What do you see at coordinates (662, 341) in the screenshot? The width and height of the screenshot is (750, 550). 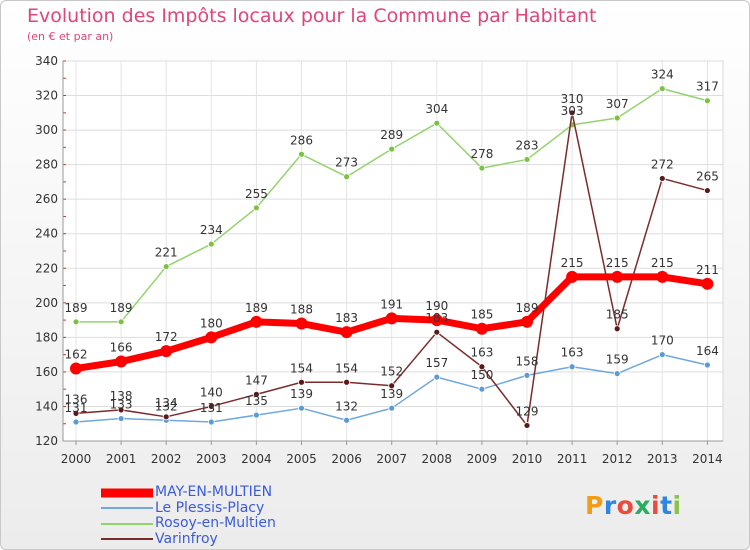 I see `data-label: 170` at bounding box center [662, 341].